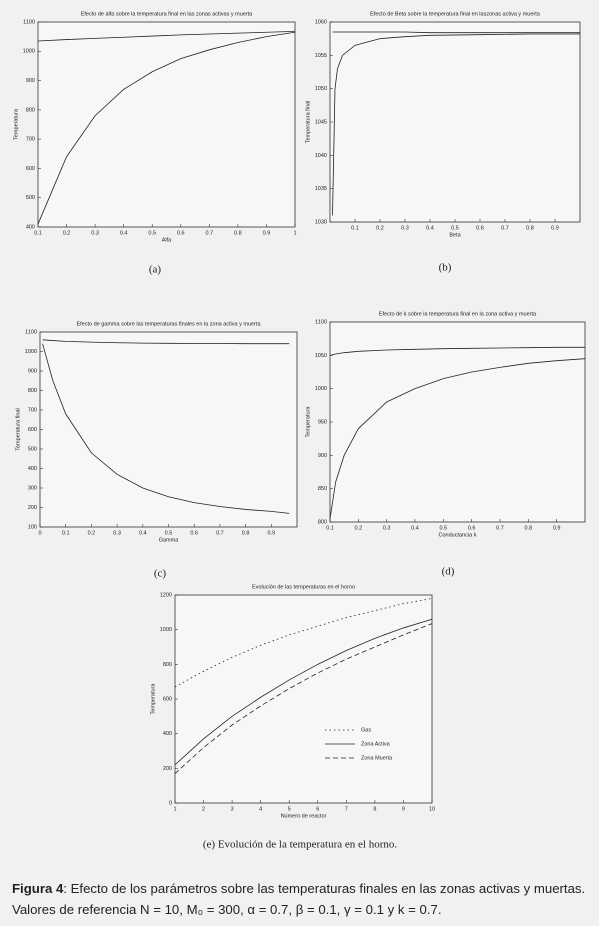  I want to click on legend-label: Zona Muerta, so click(377, 758).